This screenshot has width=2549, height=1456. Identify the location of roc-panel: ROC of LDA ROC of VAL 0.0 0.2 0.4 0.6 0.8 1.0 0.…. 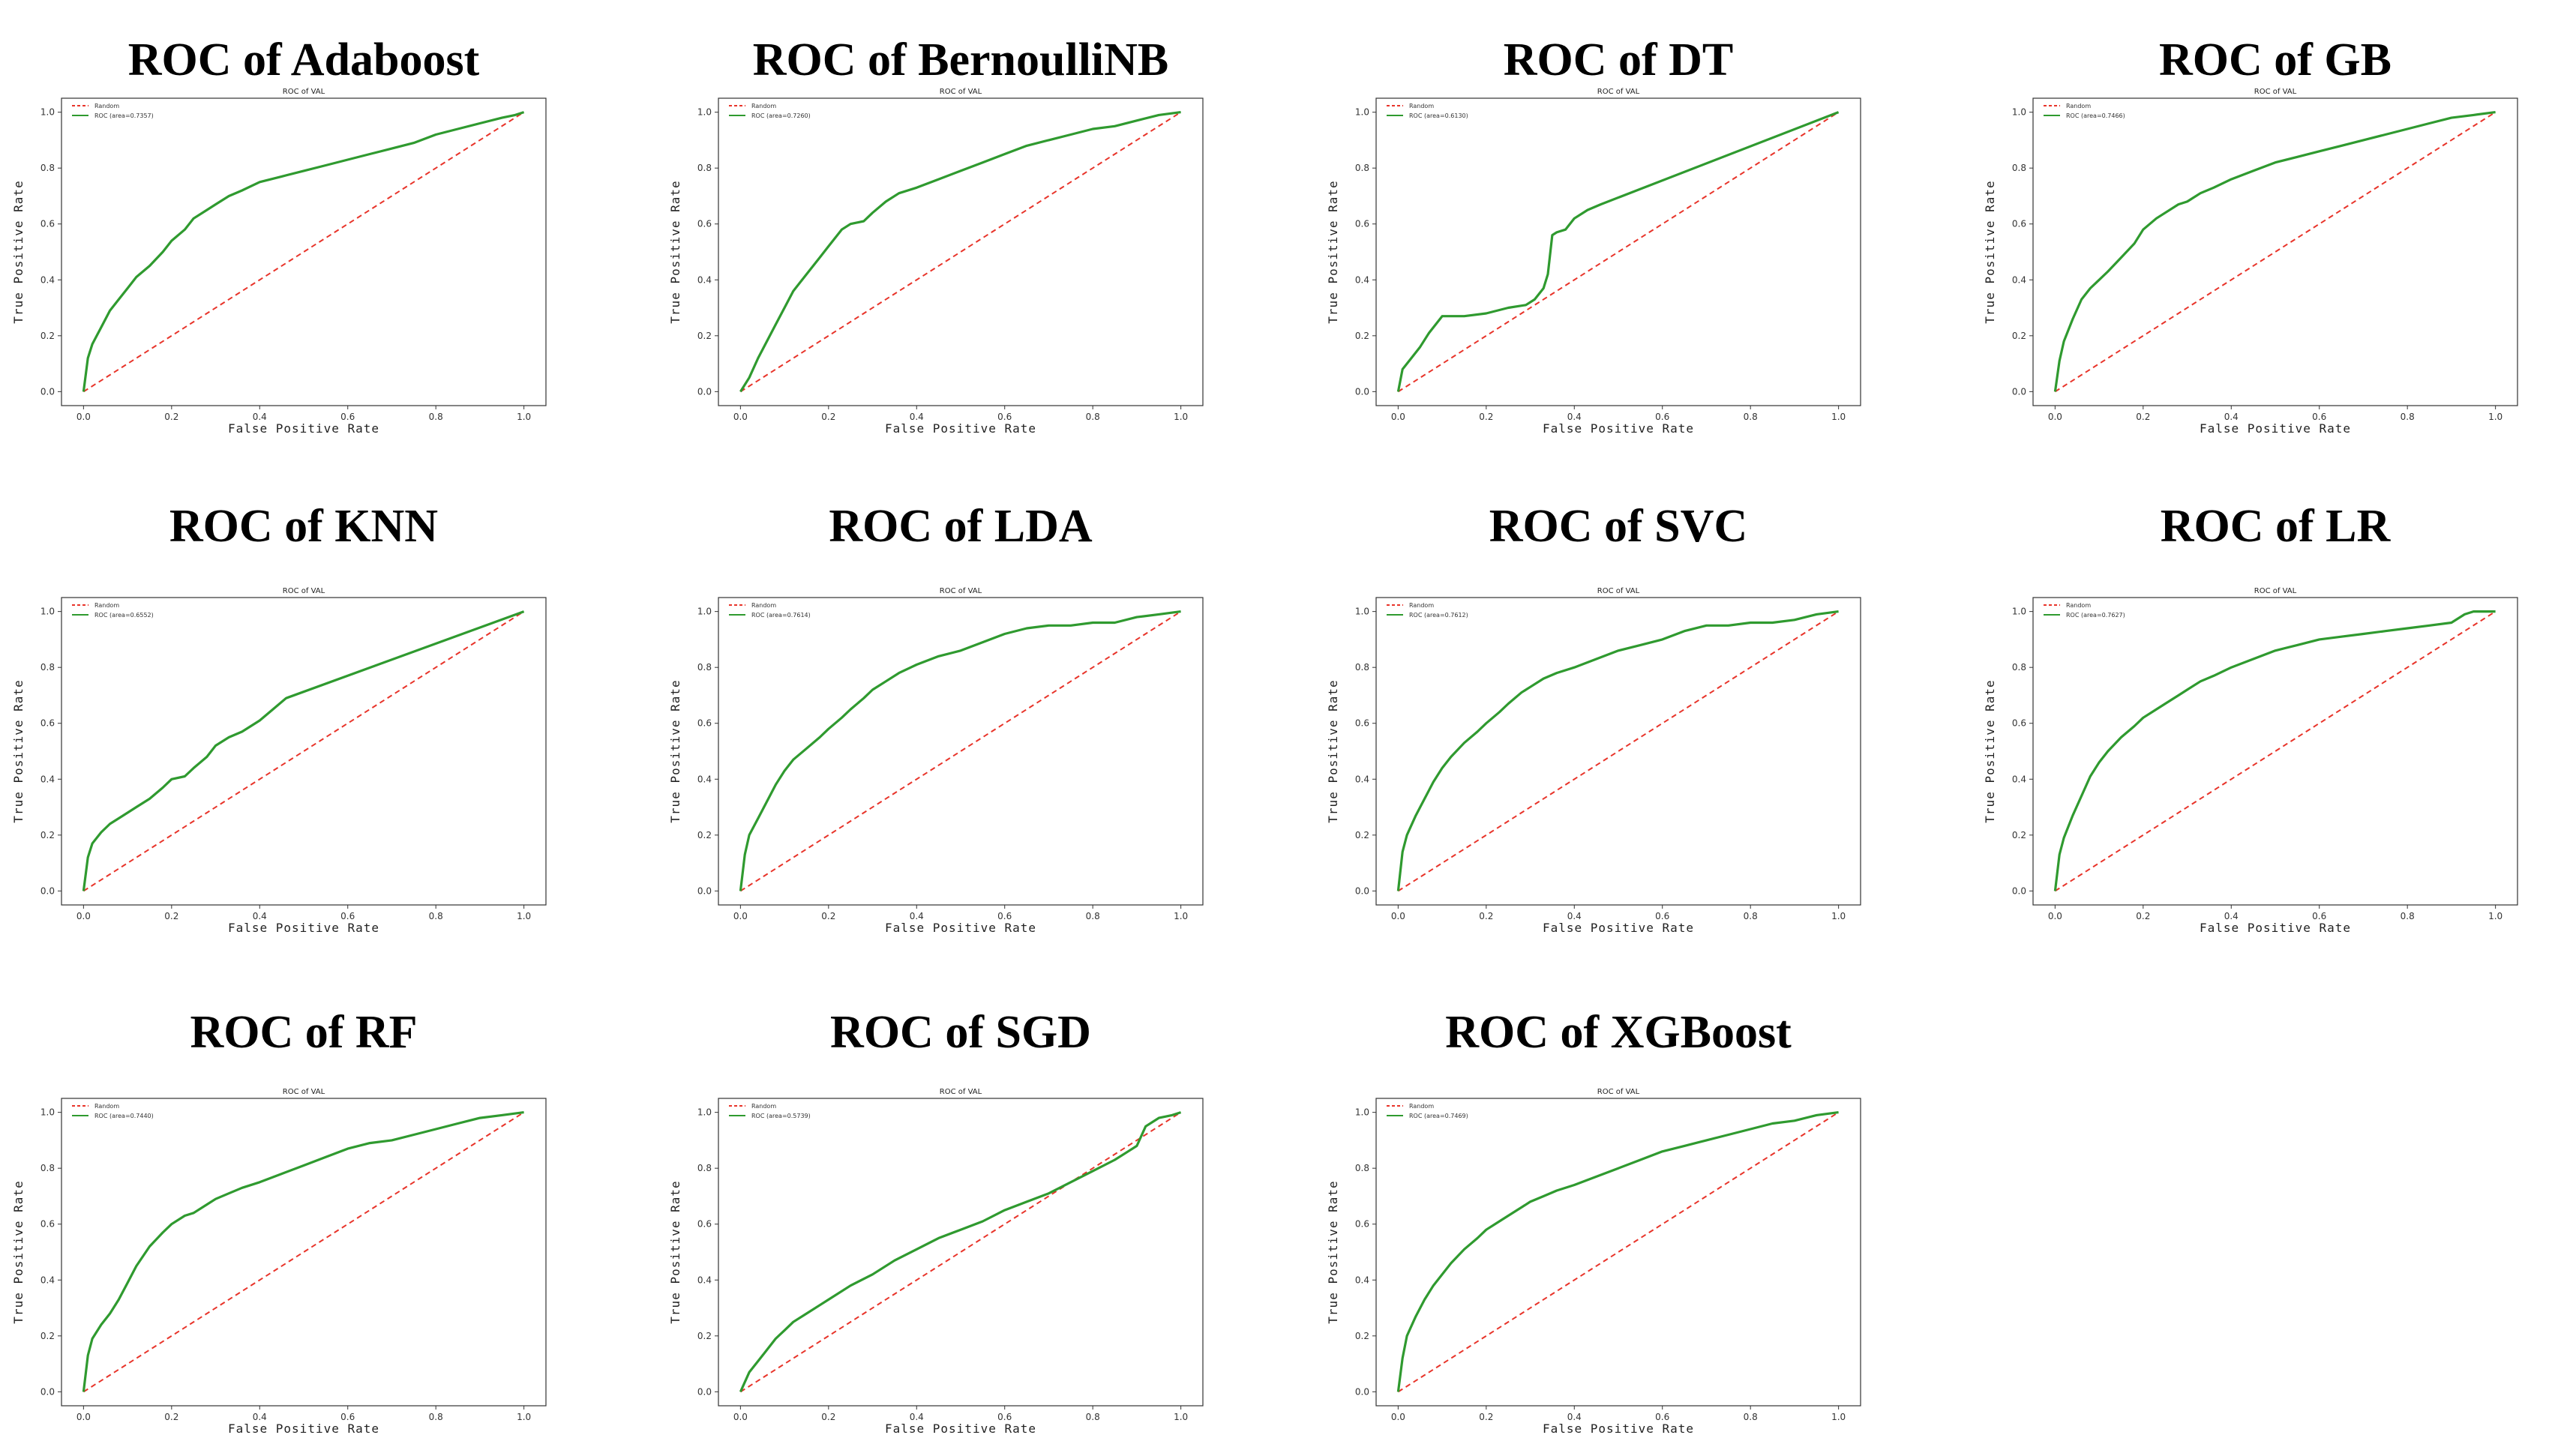
(936, 718).